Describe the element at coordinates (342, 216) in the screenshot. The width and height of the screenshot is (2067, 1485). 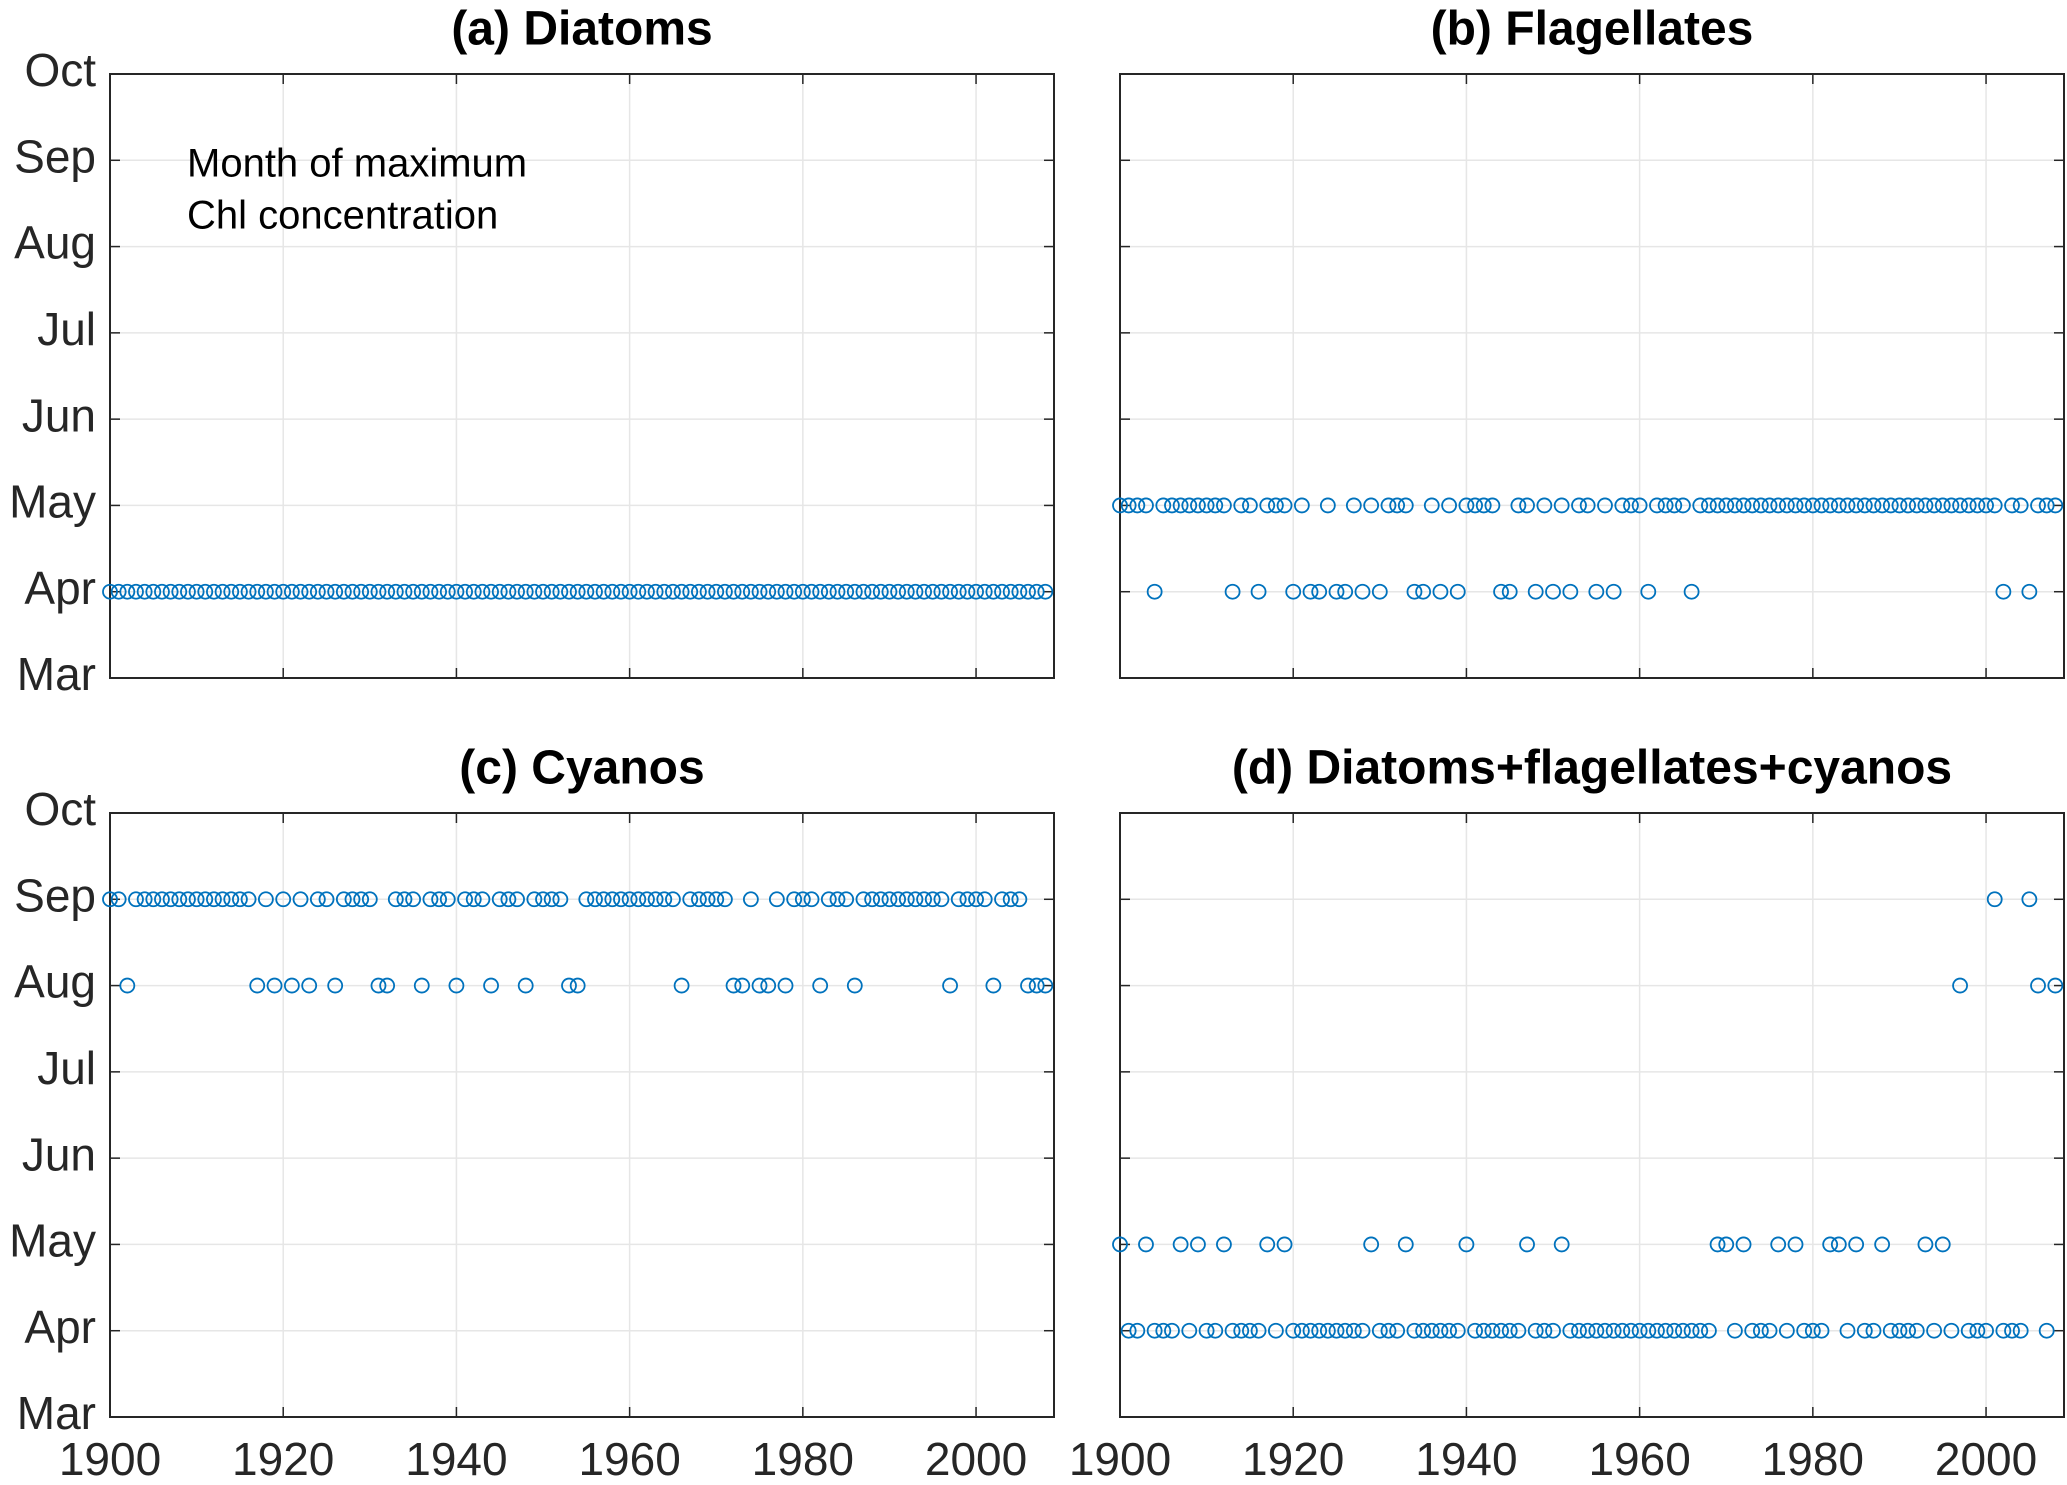
I see `annotation: Chl concentration` at that location.